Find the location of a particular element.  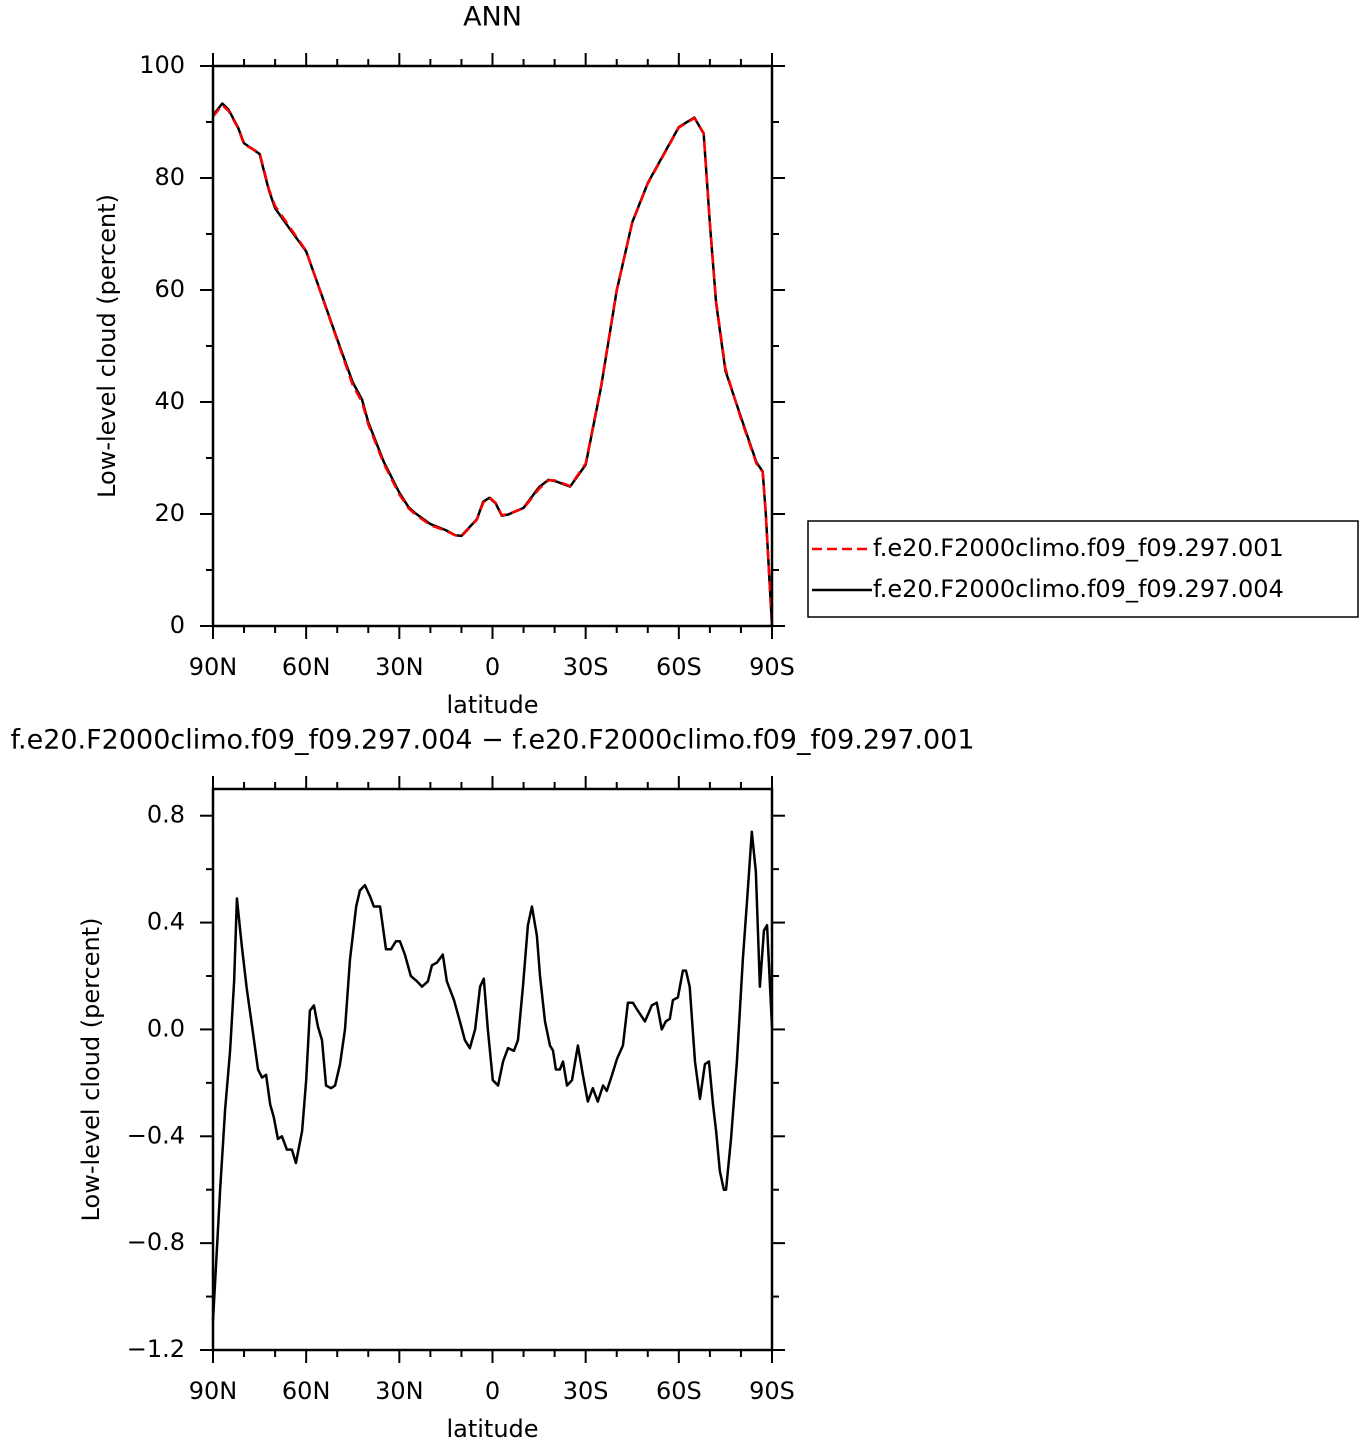

y-tick-label: 0.0 is located at coordinates (166, 1028).